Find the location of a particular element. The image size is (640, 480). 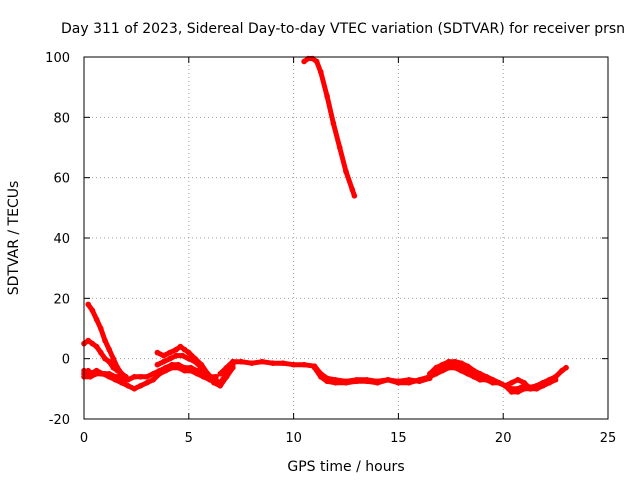

y-tick-label: 40 is located at coordinates (61, 239).